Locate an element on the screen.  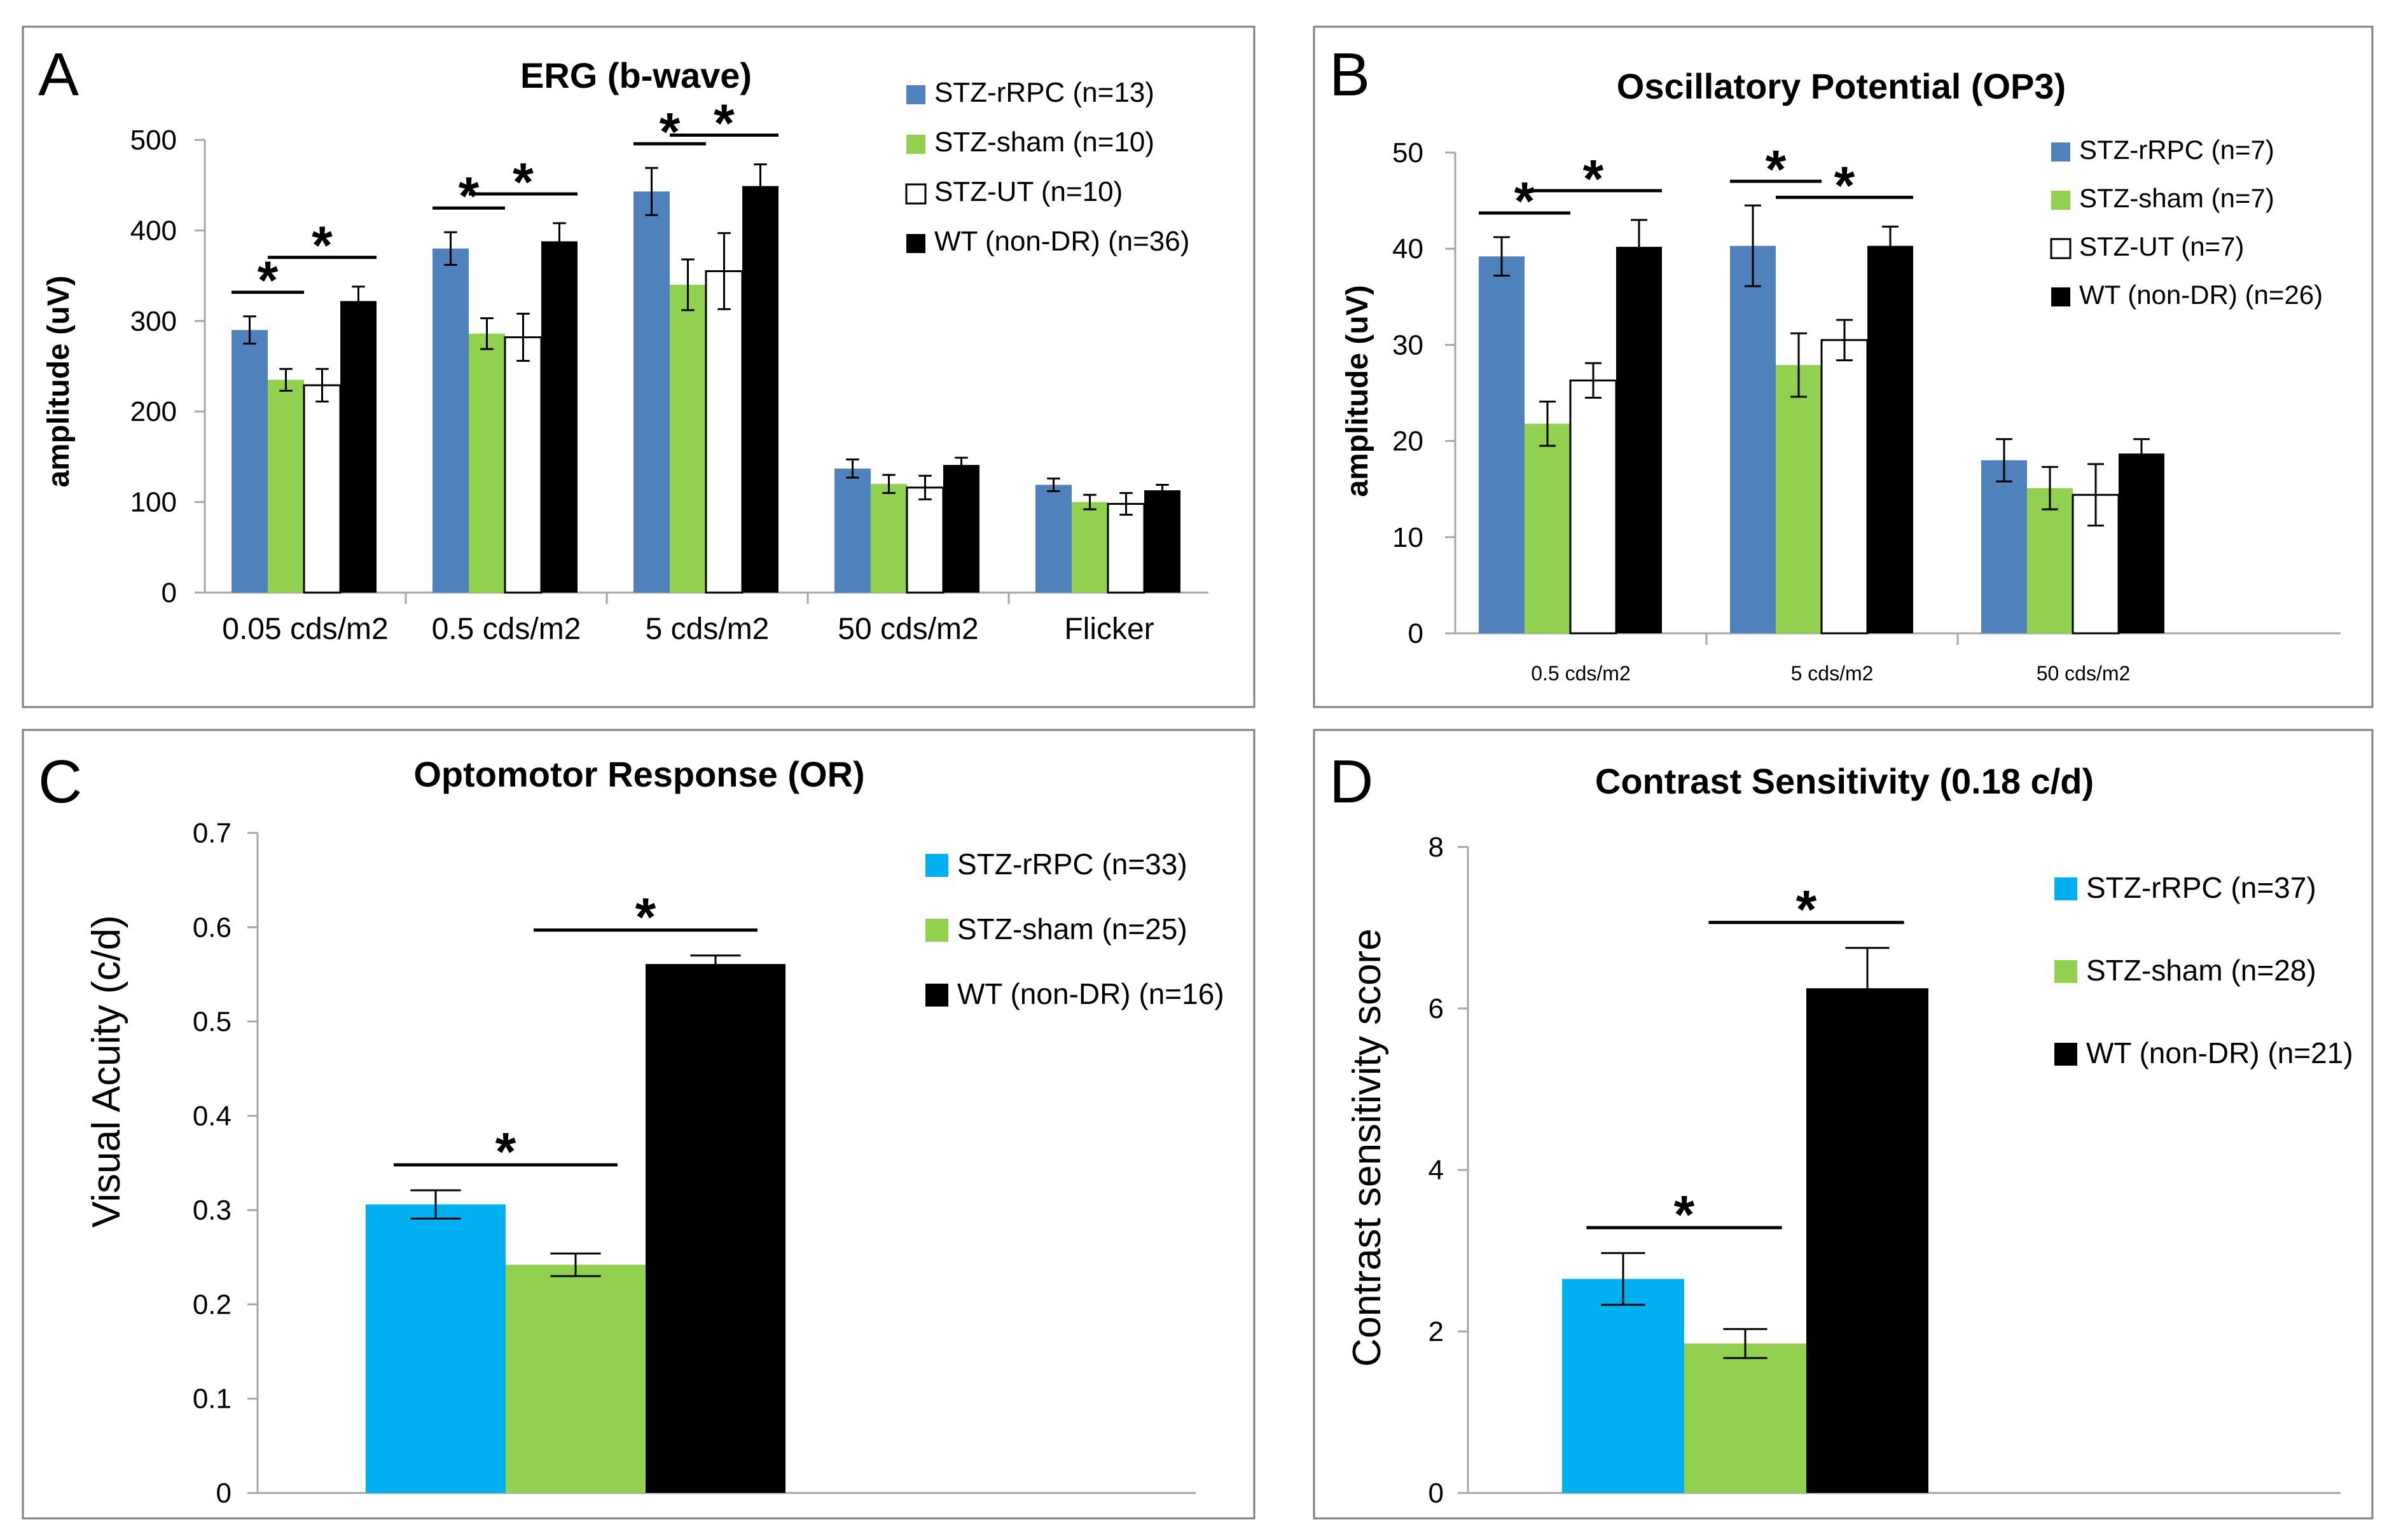
y-tick-label: 0.6 is located at coordinates (212, 927).